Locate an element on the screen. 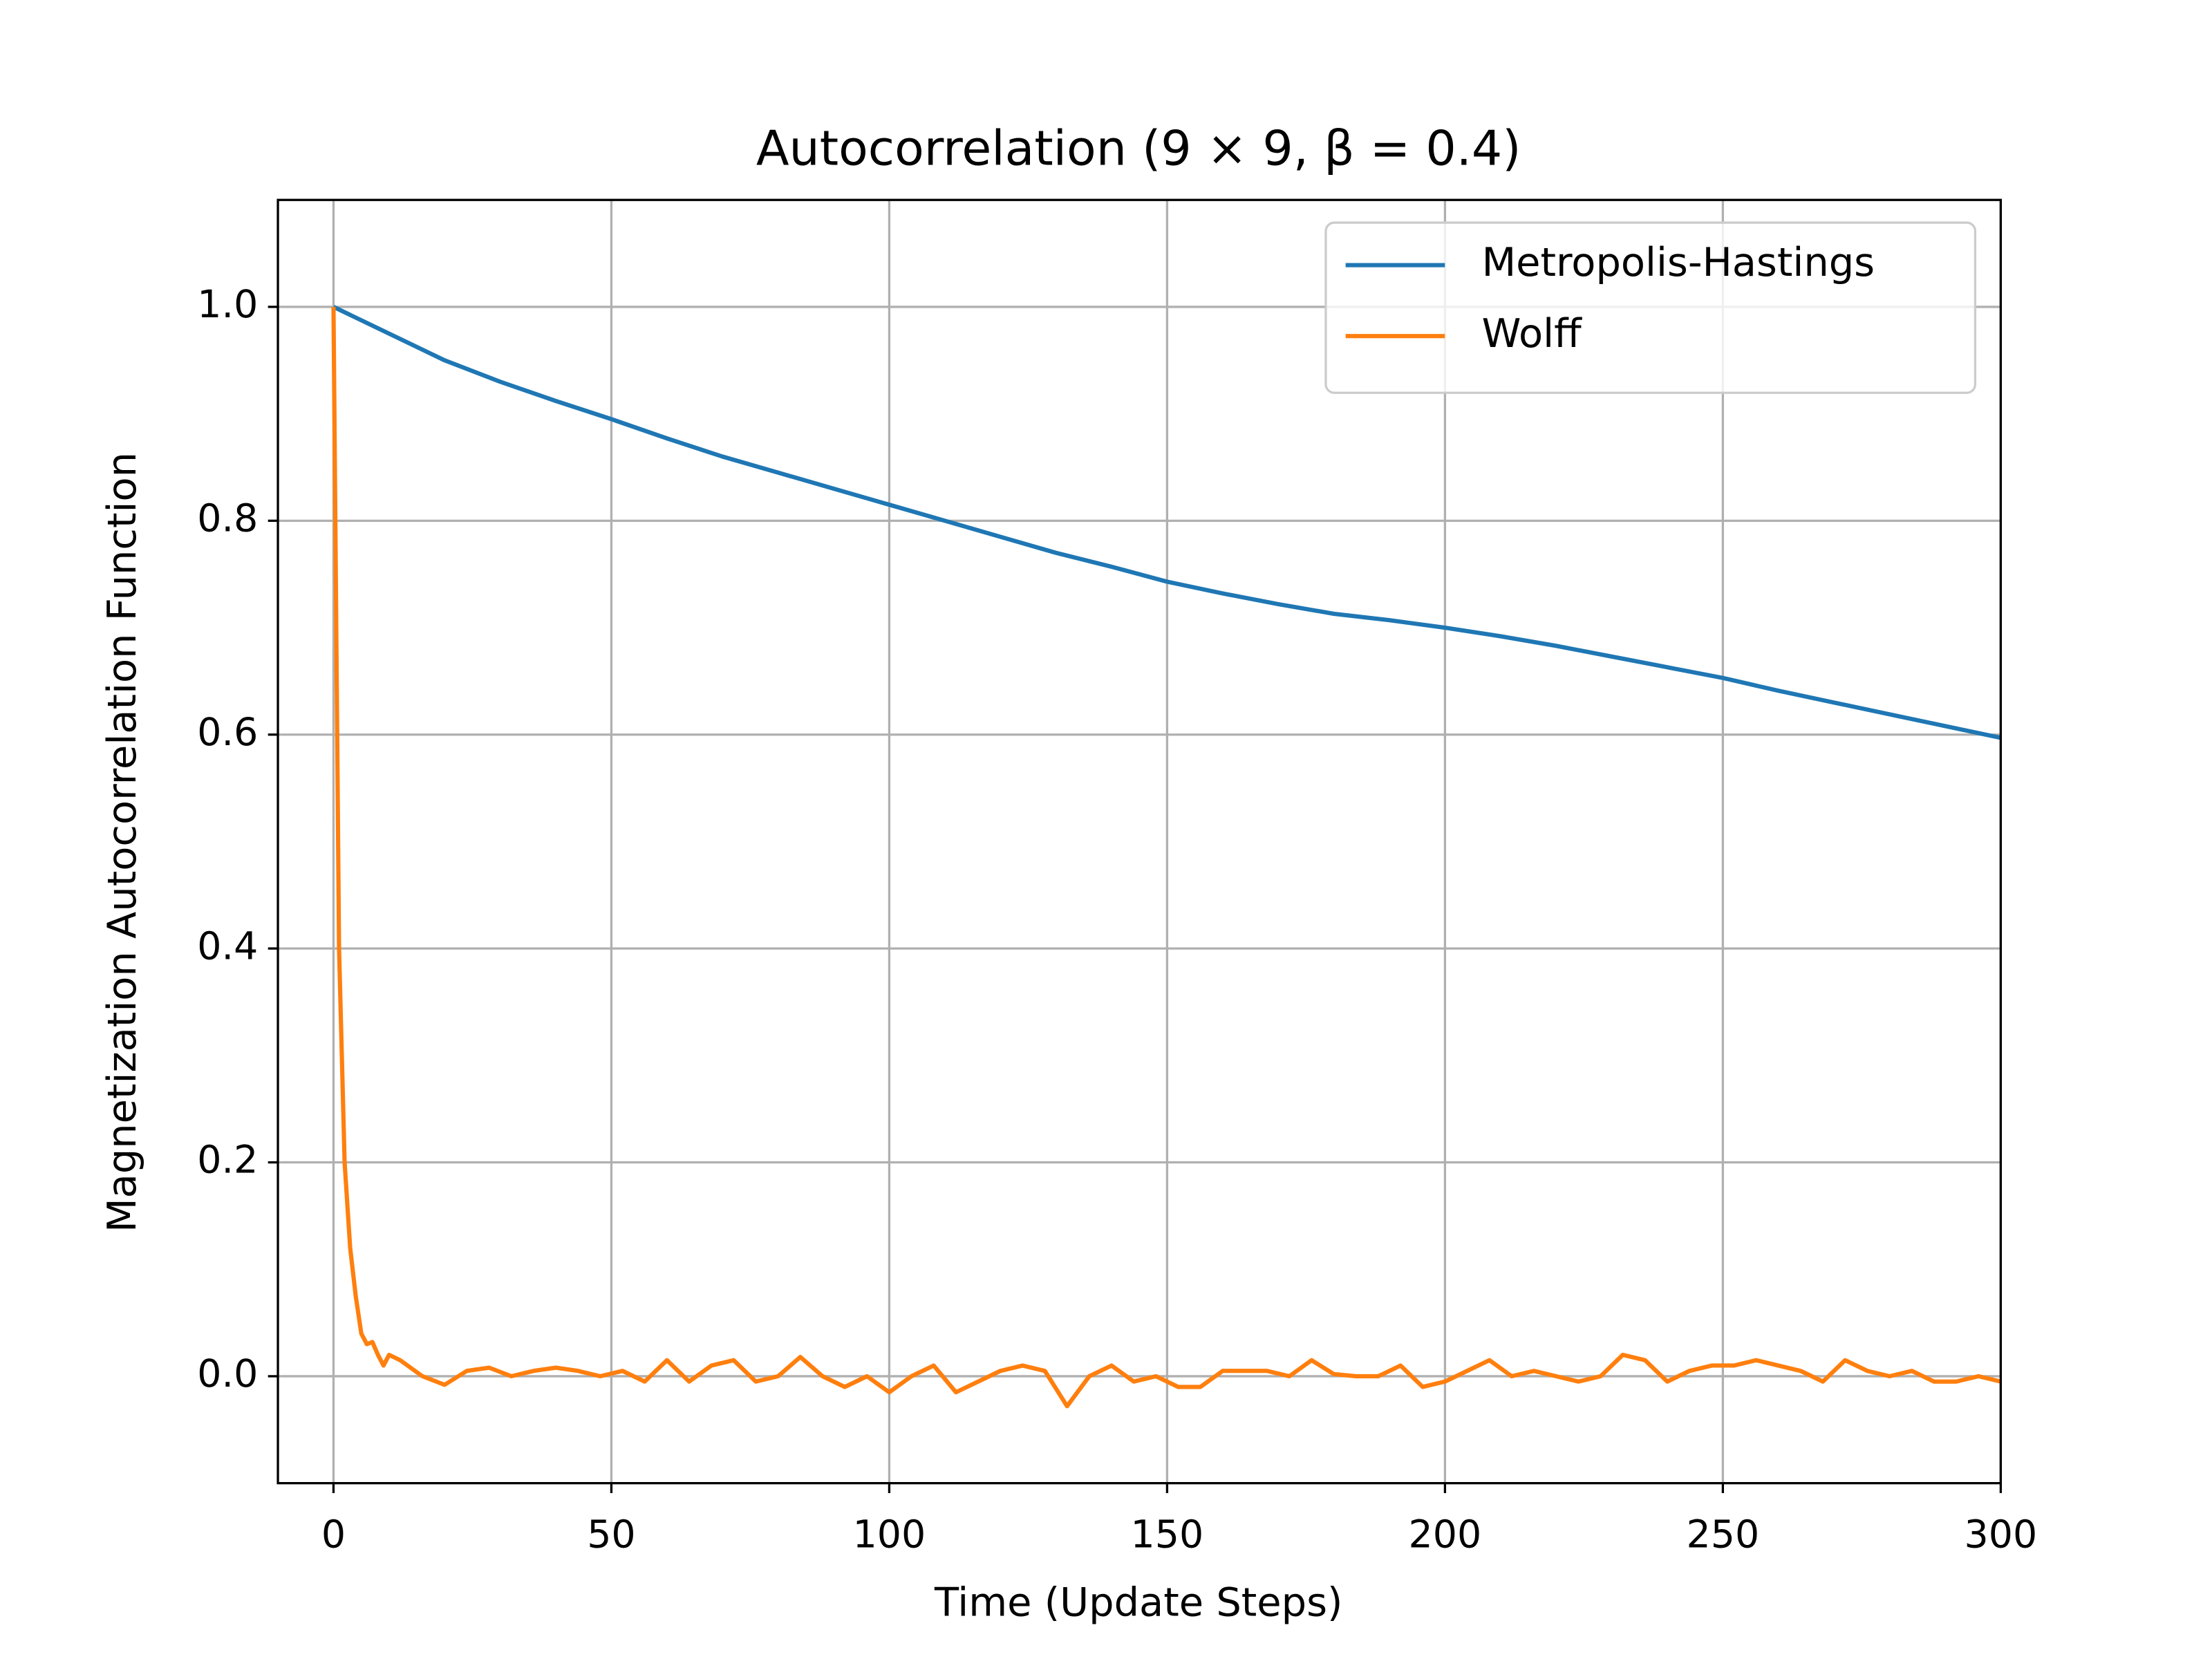 This screenshot has height=1659, width=2212. y-tick-label: 1.0 is located at coordinates (228, 305).